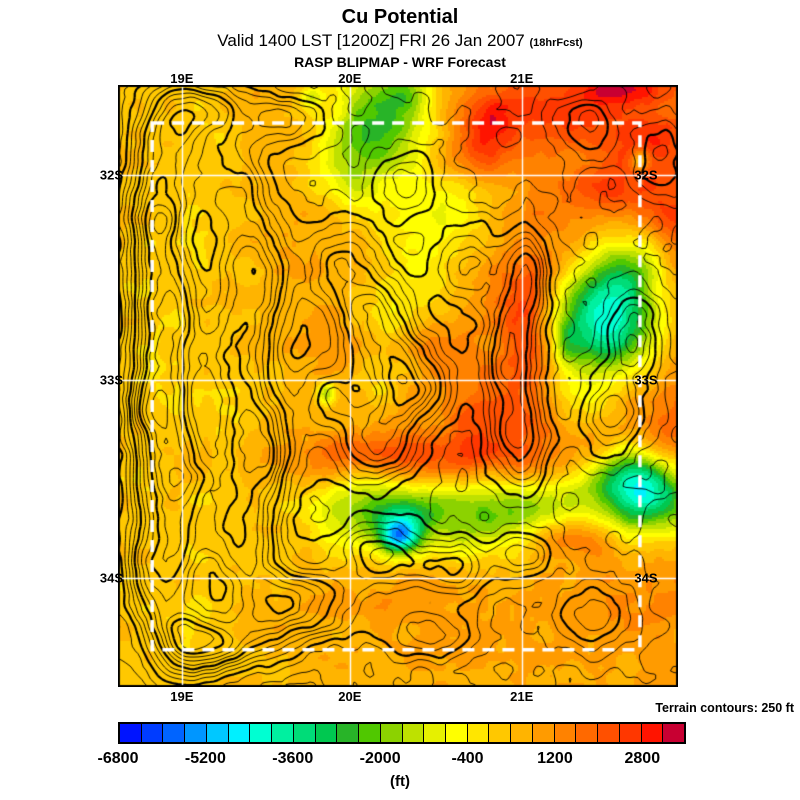 The height and width of the screenshot is (800, 800). Describe the element at coordinates (293, 758) in the screenshot. I see `colorbar-tick--3600: -3600` at that location.